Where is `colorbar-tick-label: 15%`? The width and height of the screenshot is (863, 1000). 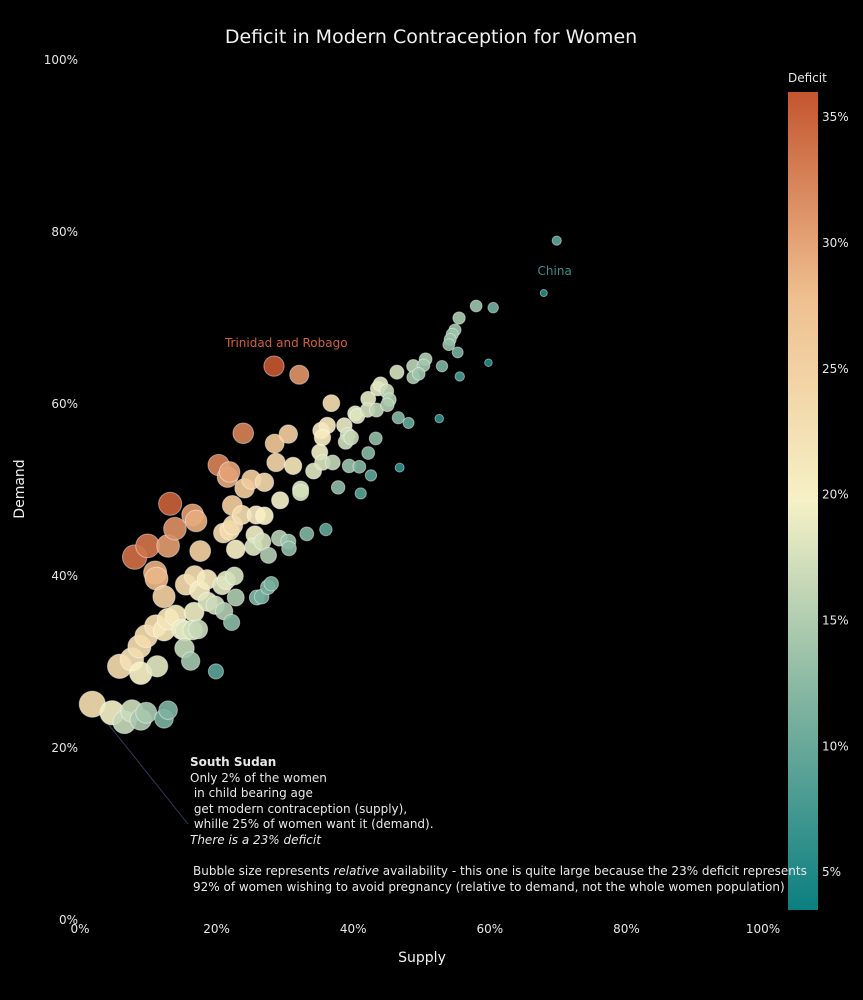 colorbar-tick-label: 15% is located at coordinates (835, 621).